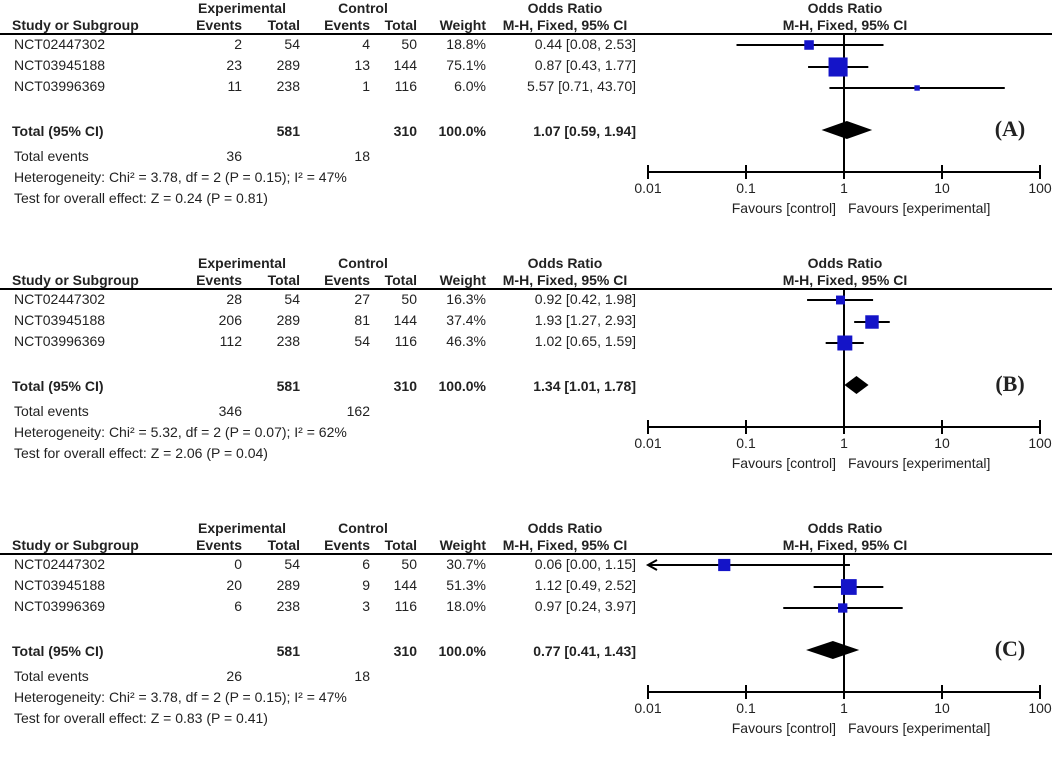 This screenshot has width=1052, height=768. Describe the element at coordinates (651, 565) in the screenshot. I see `ci-arrow` at that location.